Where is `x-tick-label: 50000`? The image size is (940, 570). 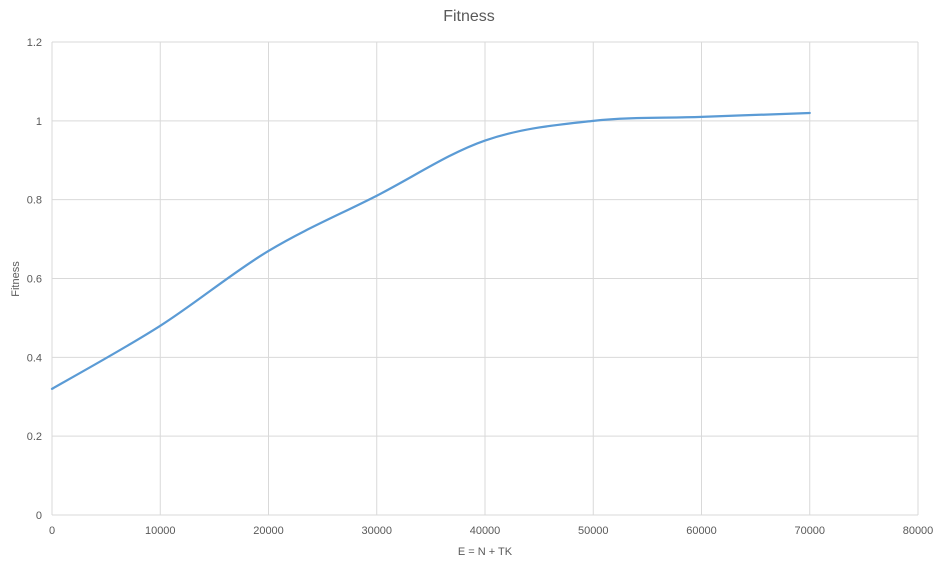
x-tick-label: 50000 is located at coordinates (593, 531).